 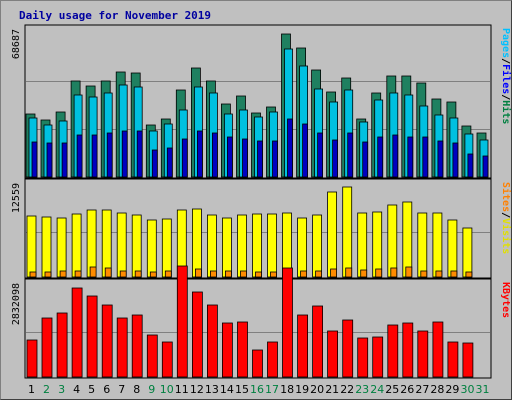 I want to click on x-tick-label: 3, so click(x=61, y=389).